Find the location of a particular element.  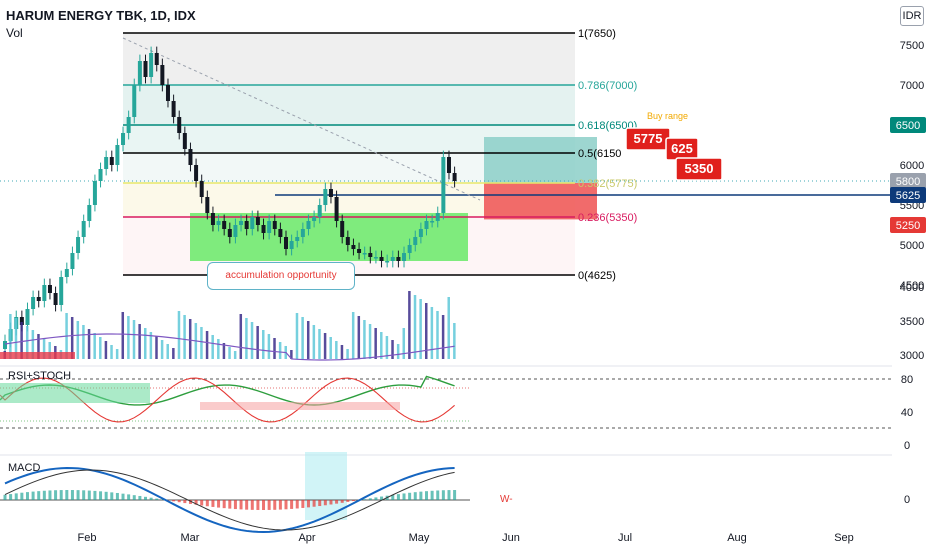

volume-red-strip is located at coordinates (37, 355).